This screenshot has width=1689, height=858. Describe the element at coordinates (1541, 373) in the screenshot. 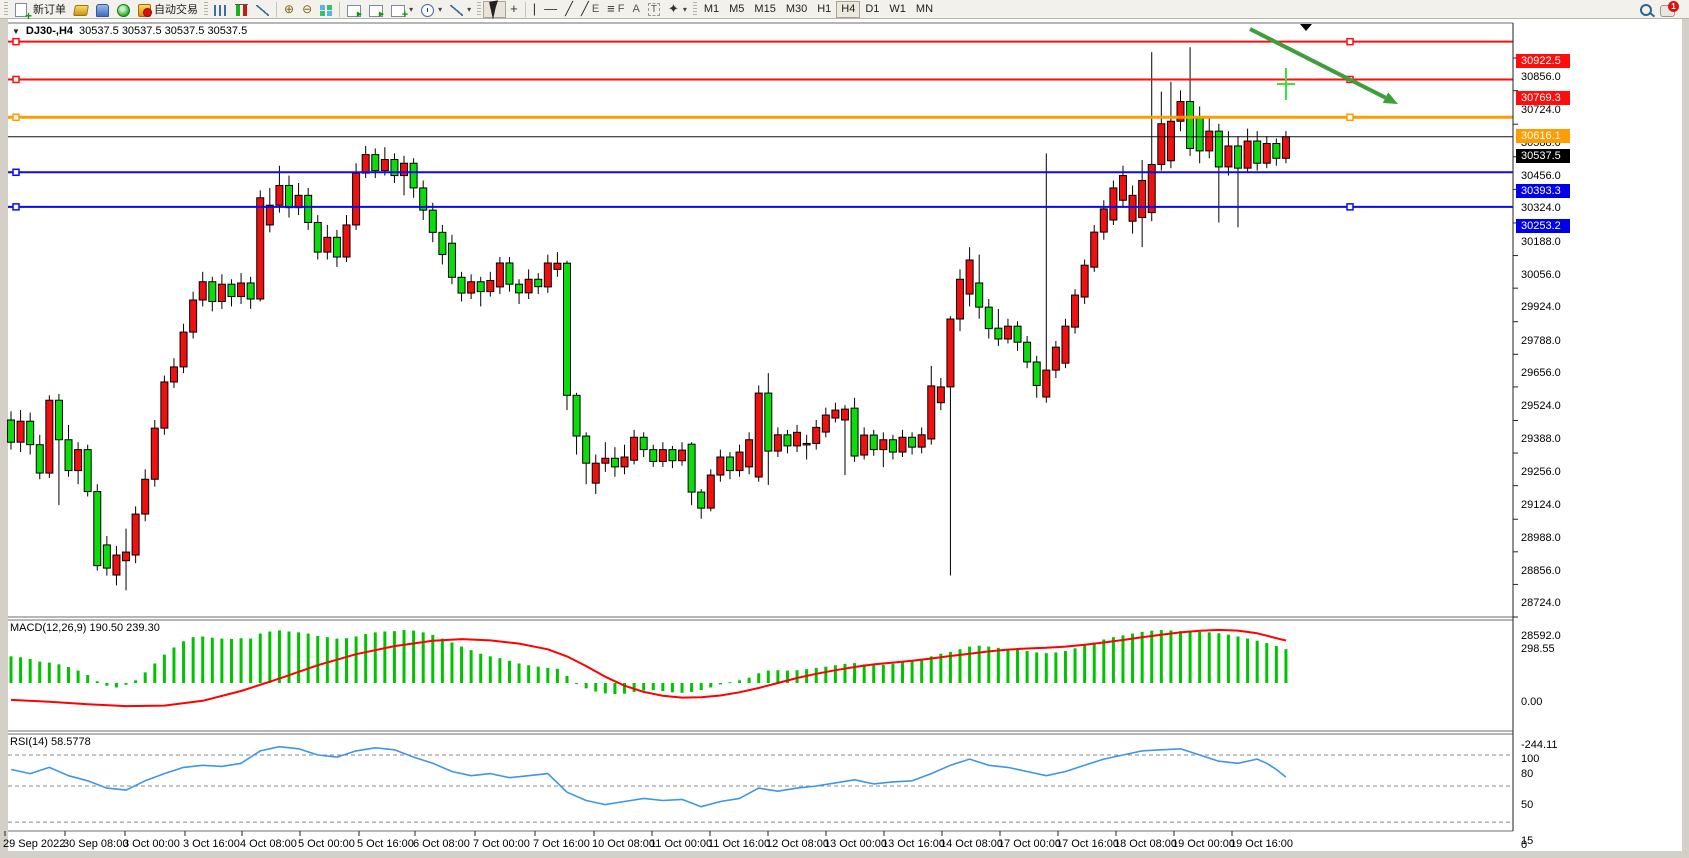

I see `price-tick-label: 29656.0` at that location.